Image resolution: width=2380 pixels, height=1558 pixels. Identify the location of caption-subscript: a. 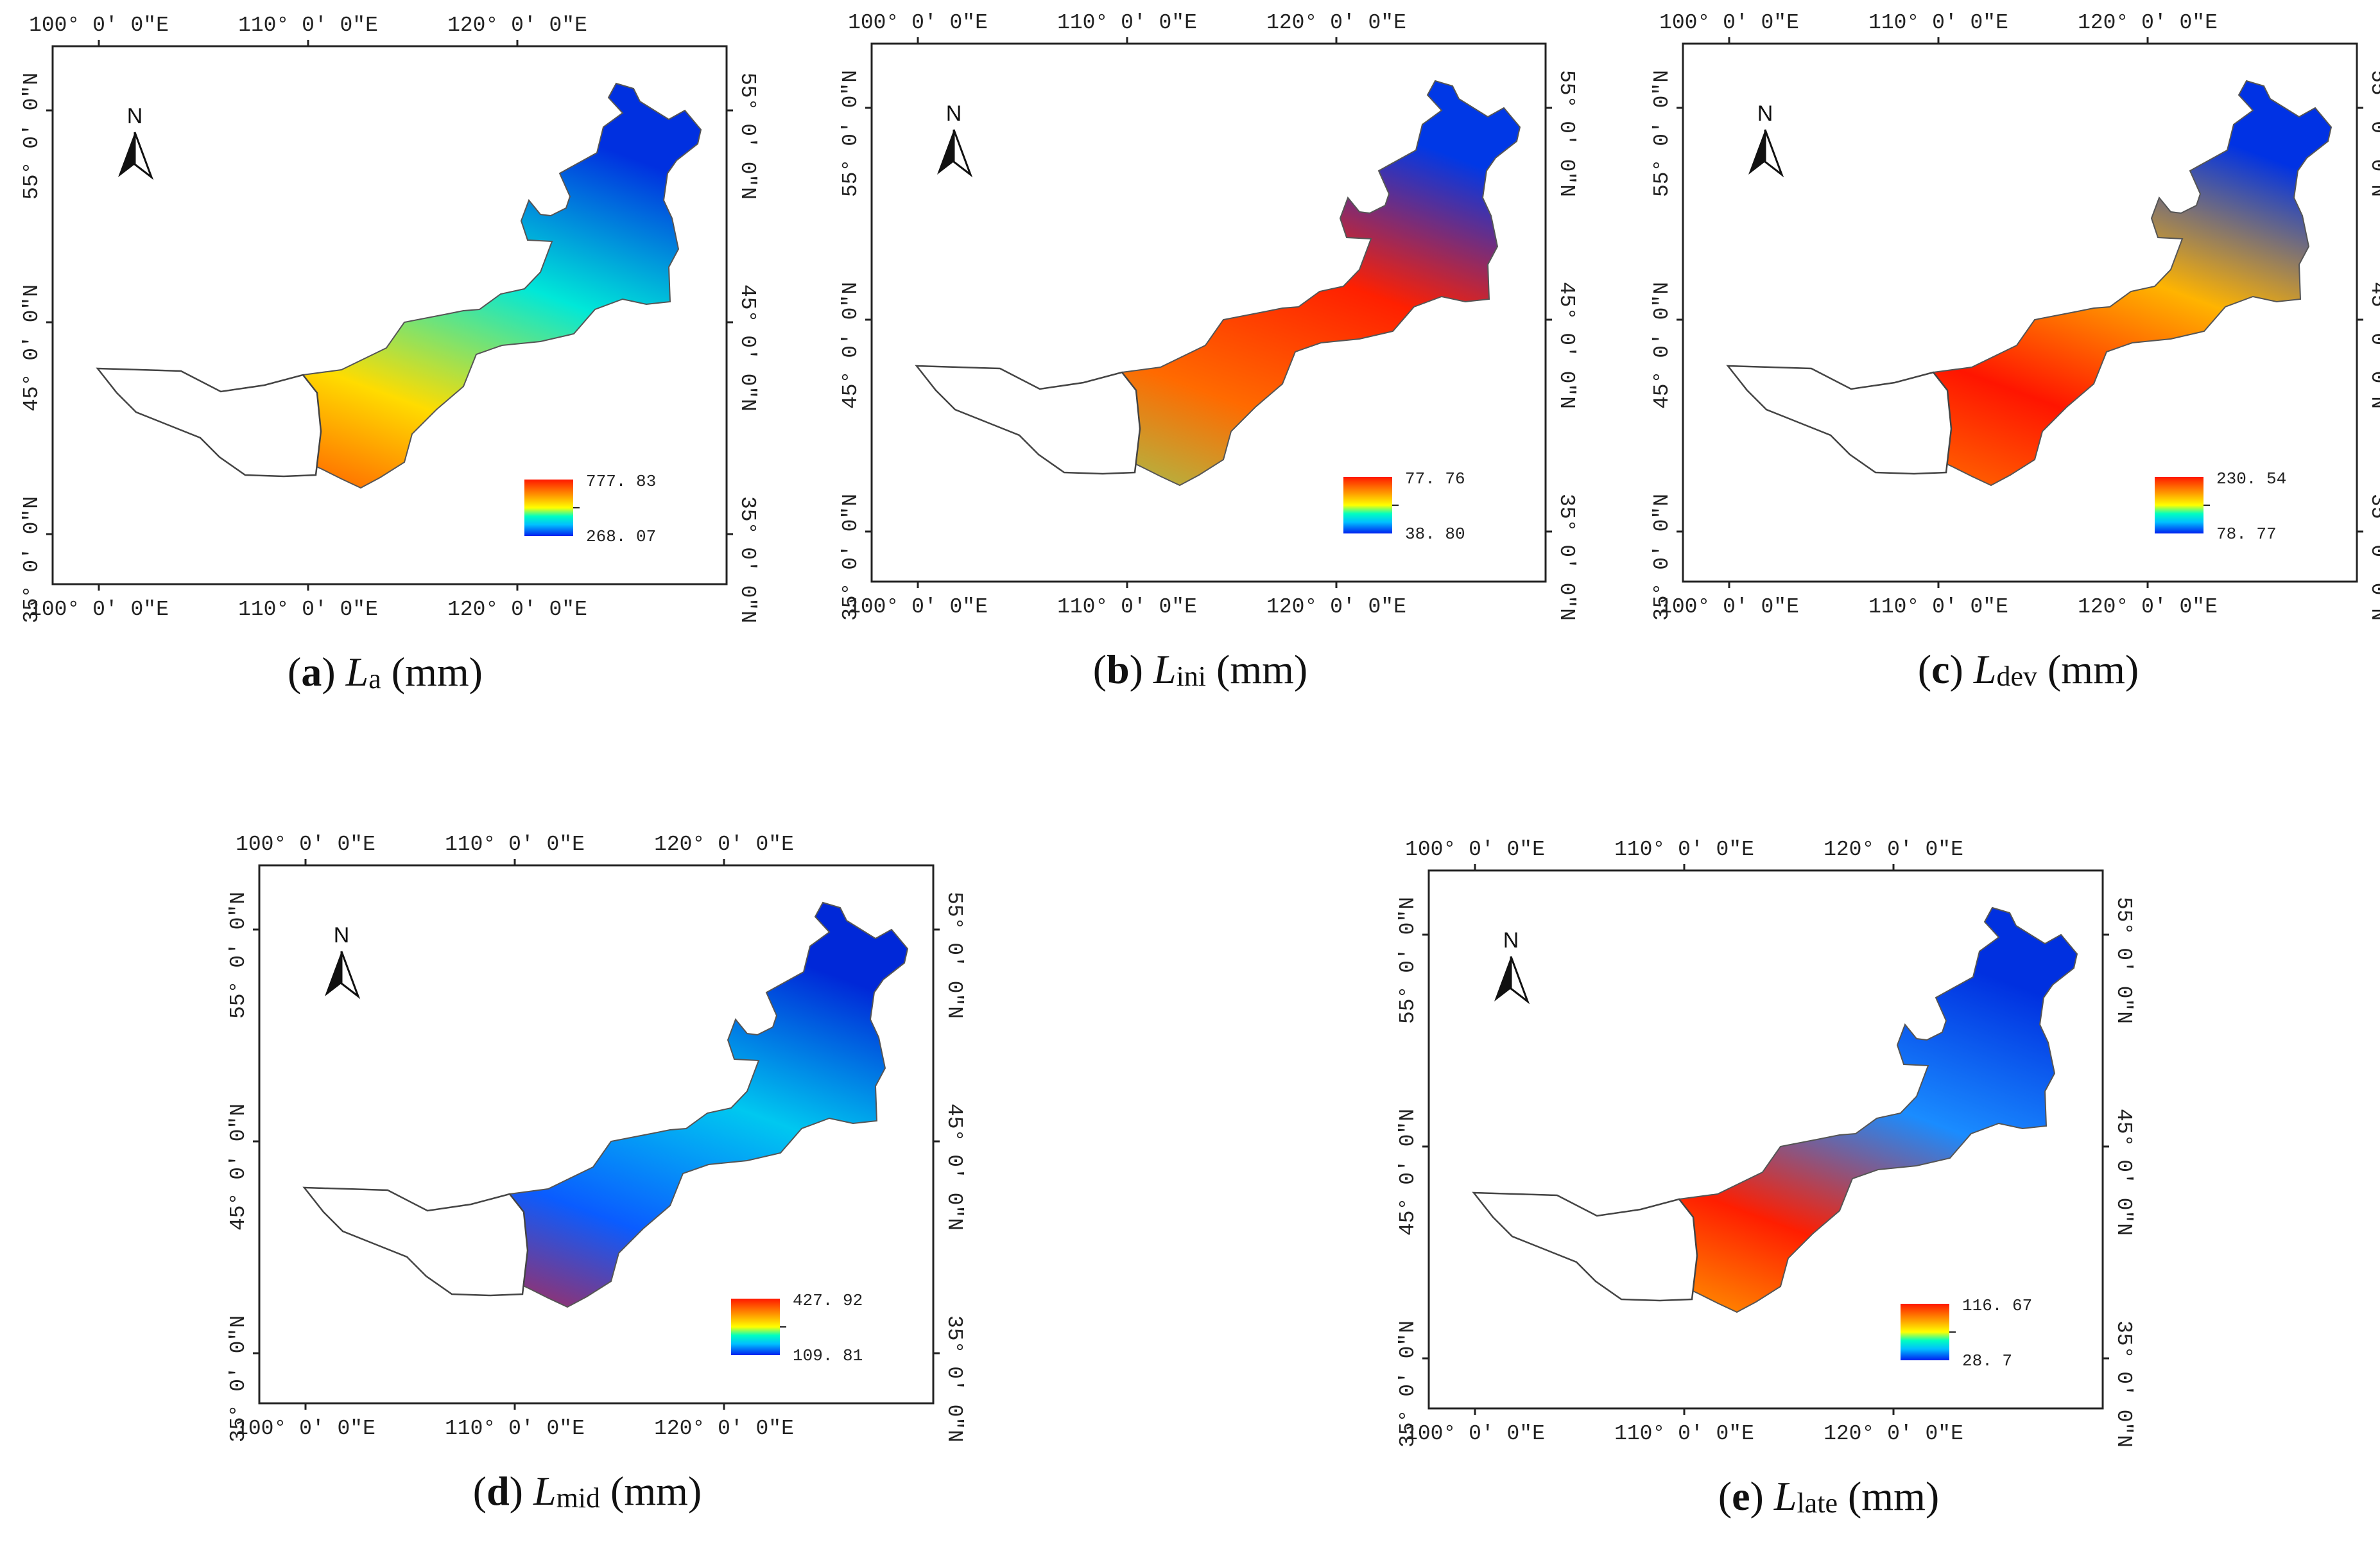
(374, 679).